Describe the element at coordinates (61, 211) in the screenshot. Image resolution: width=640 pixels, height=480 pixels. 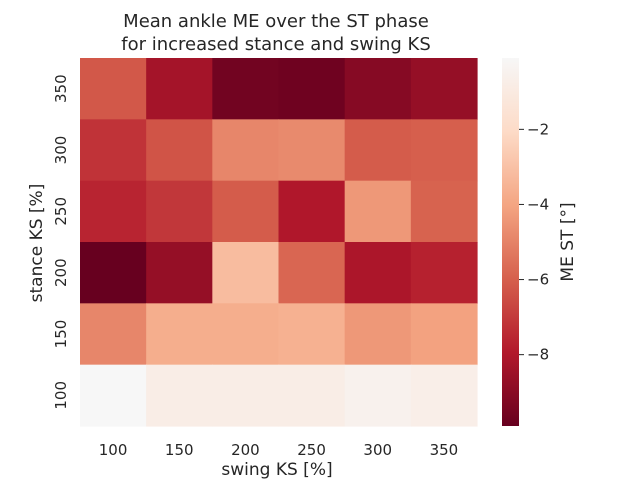
I see `y-tick-label: 250` at that location.